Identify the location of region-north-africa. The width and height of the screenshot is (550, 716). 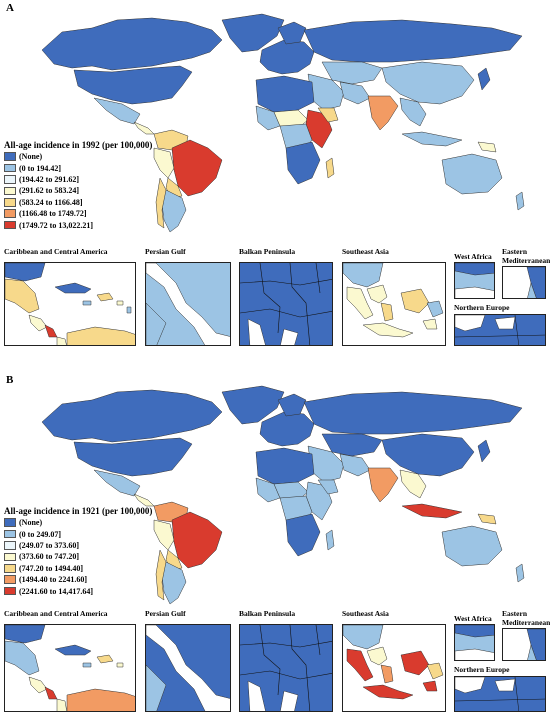
(285, 466).